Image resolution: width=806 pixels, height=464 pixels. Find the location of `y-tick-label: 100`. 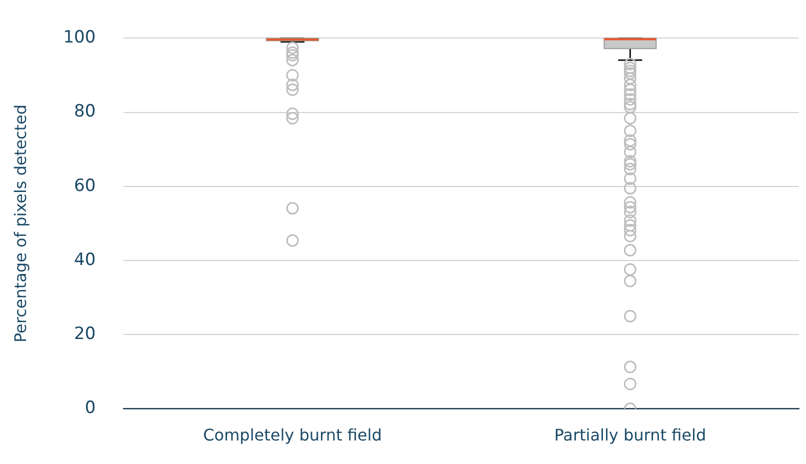

y-tick-label: 100 is located at coordinates (79, 38).